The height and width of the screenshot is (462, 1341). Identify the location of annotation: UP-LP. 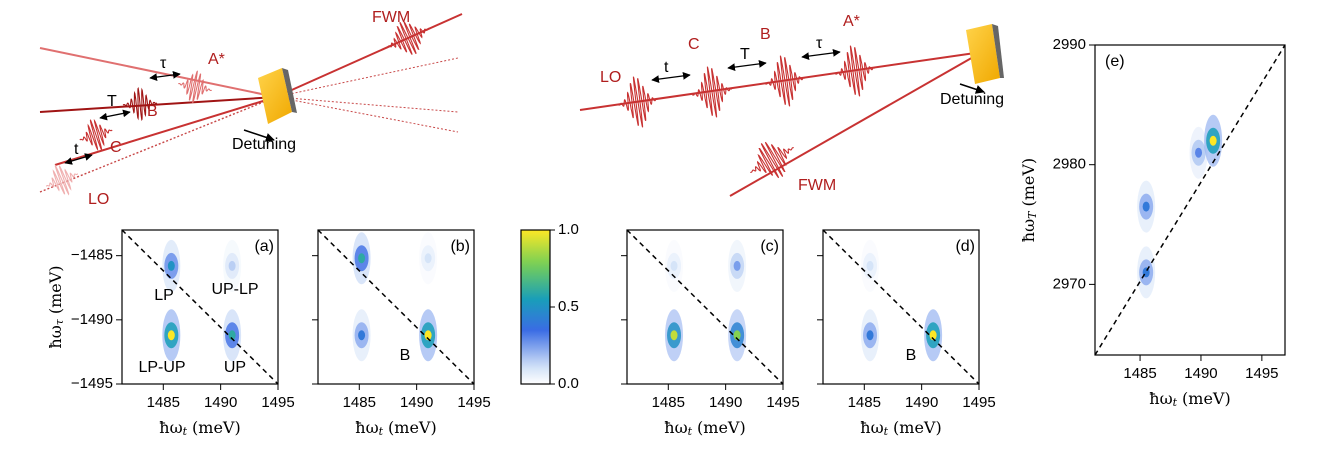
(234, 289).